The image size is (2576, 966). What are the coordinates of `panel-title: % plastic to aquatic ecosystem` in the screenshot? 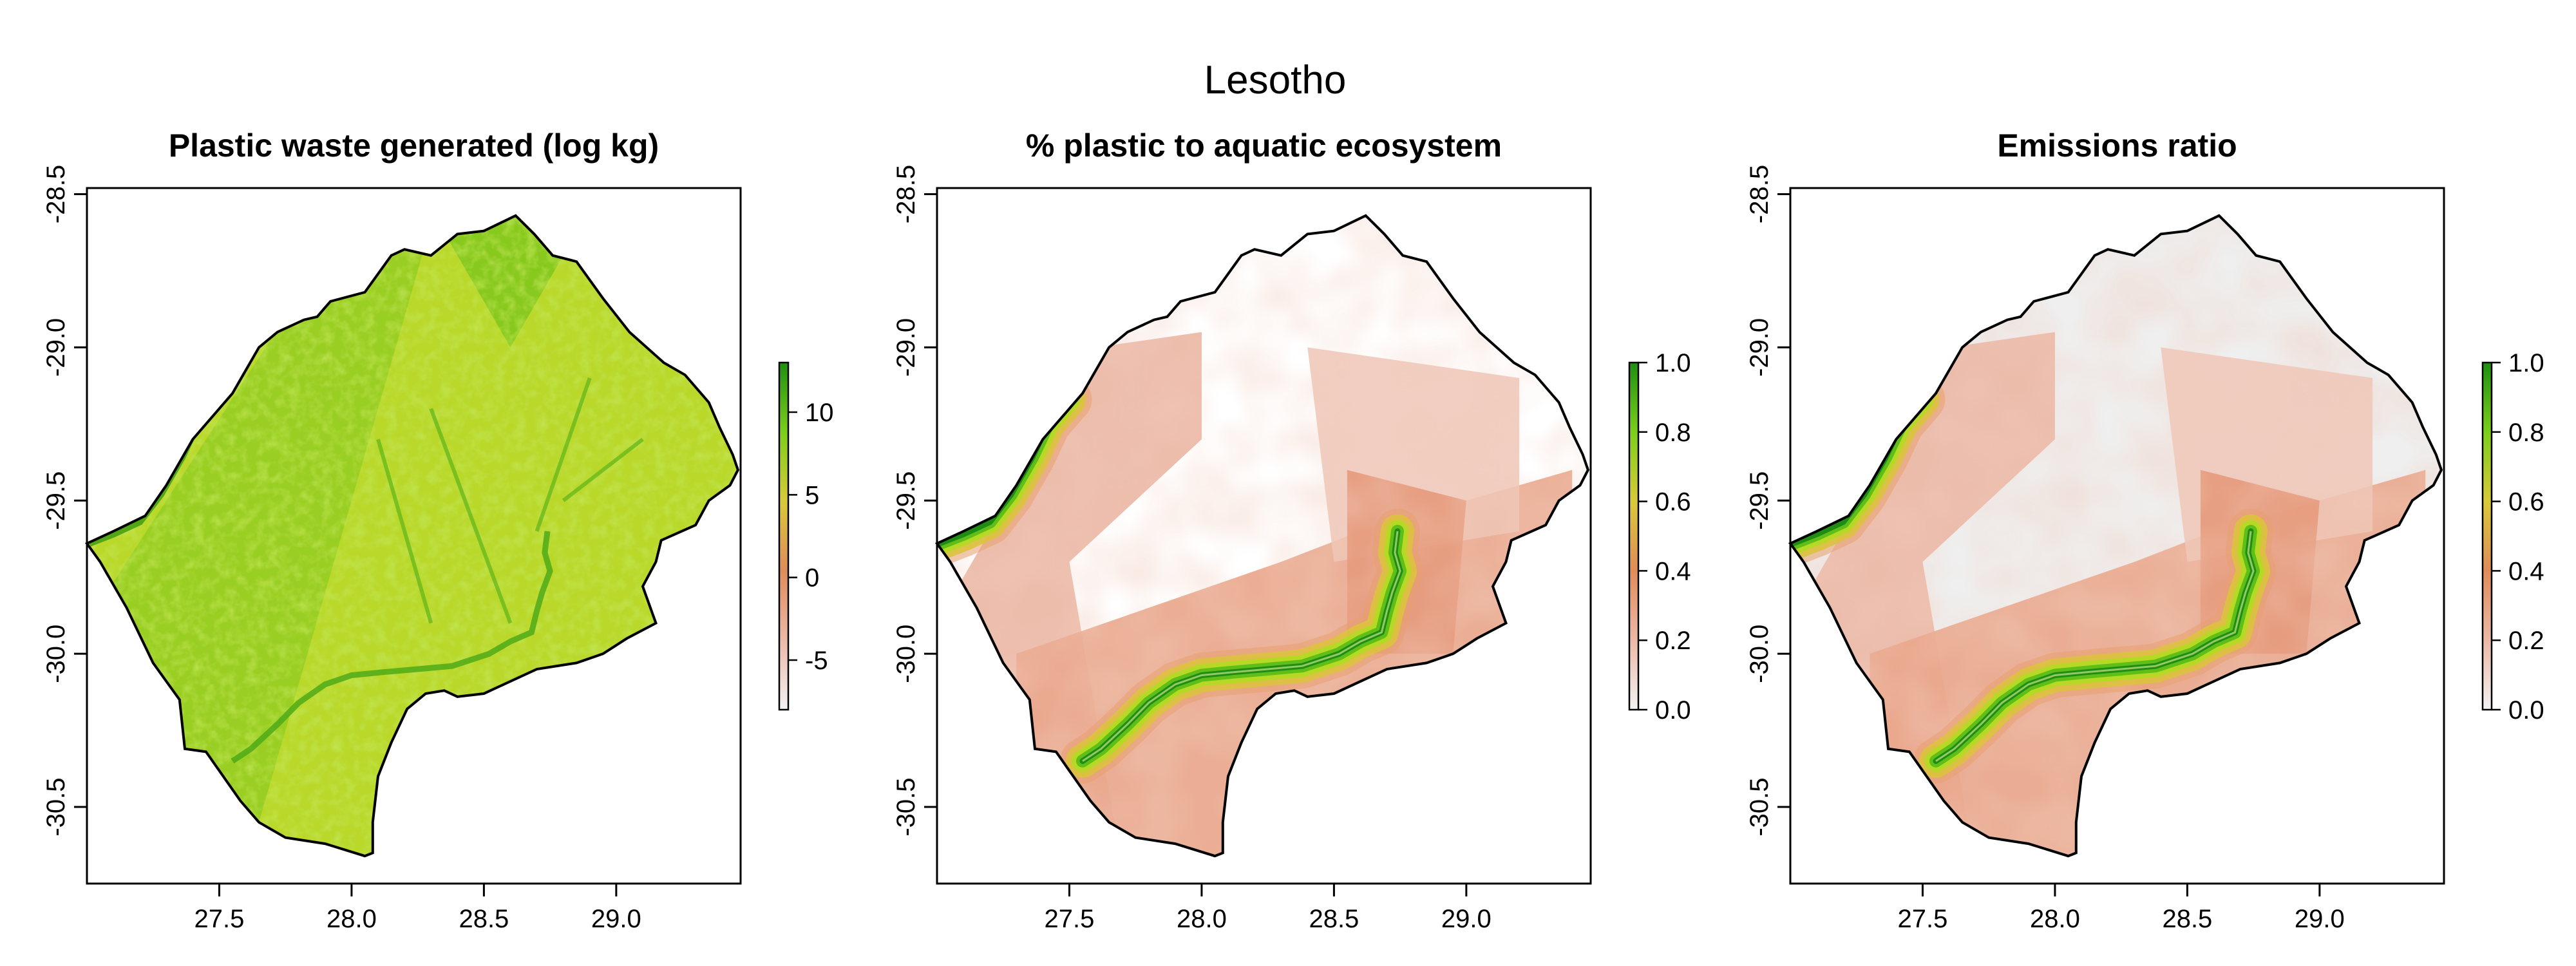 It's located at (1264, 146).